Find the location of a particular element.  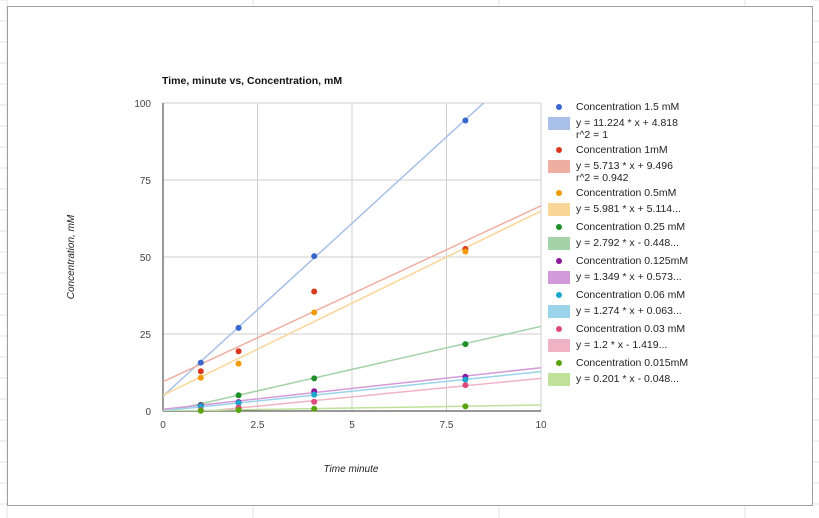

legend-trendline-entry: y = 11.224 * x + 4.818 r^2 = 1 is located at coordinates (648, 128).